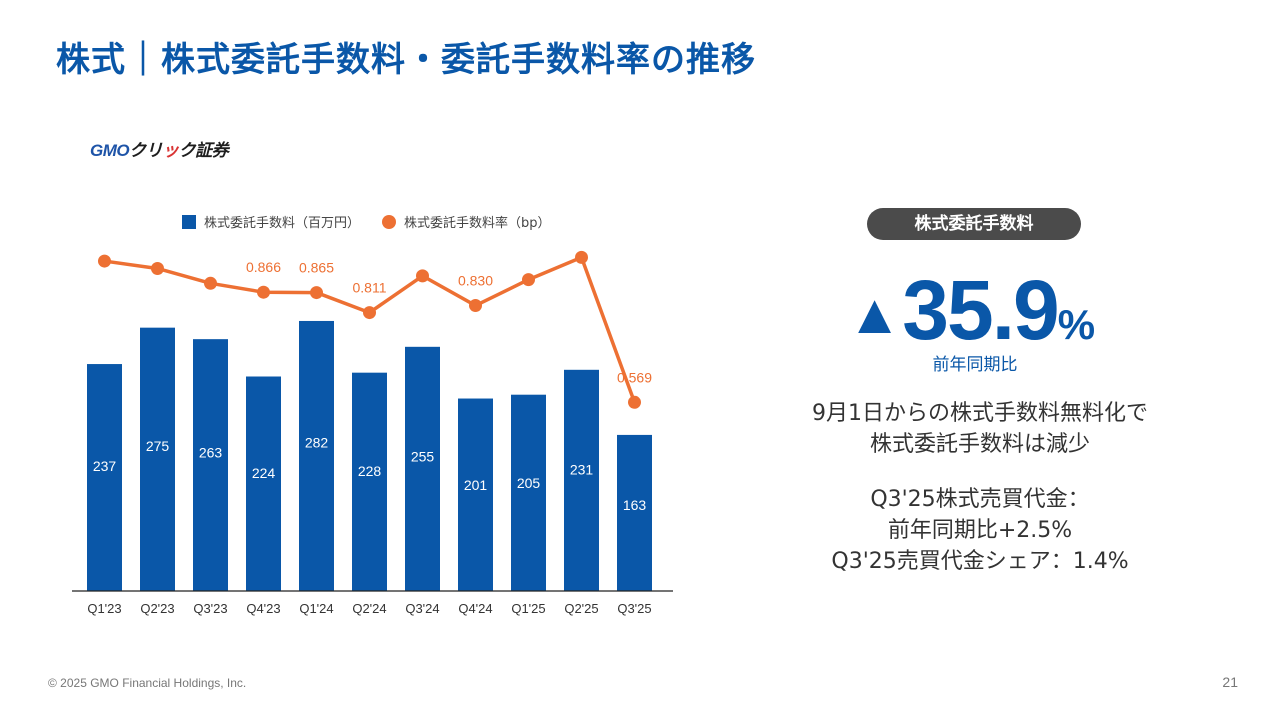  What do you see at coordinates (105, 466) in the screenshot?
I see `bar-value-label: 237` at bounding box center [105, 466].